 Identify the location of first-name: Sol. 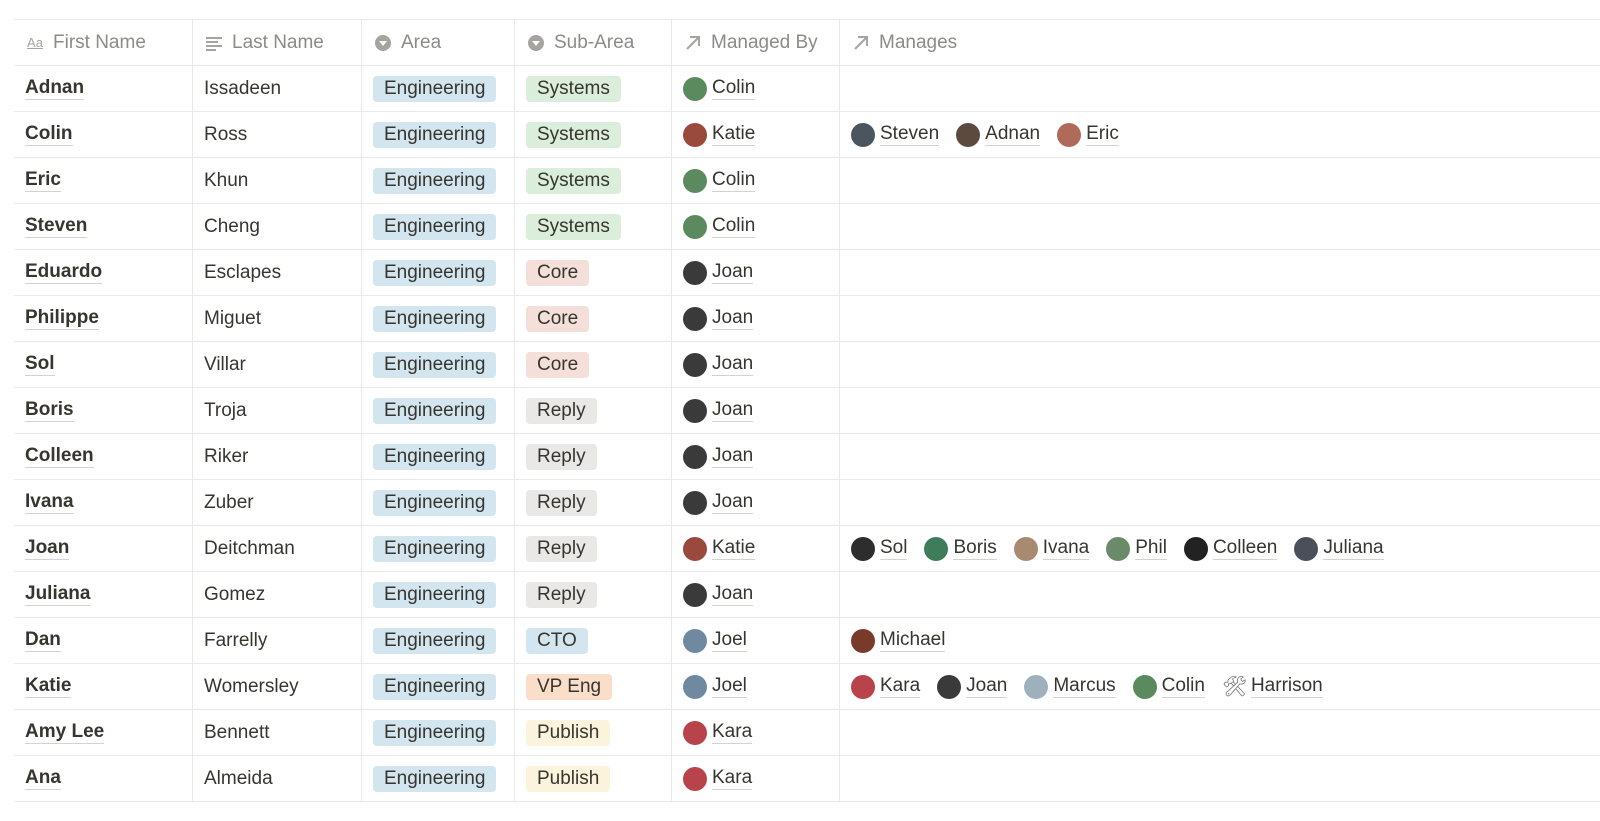
(40, 364).